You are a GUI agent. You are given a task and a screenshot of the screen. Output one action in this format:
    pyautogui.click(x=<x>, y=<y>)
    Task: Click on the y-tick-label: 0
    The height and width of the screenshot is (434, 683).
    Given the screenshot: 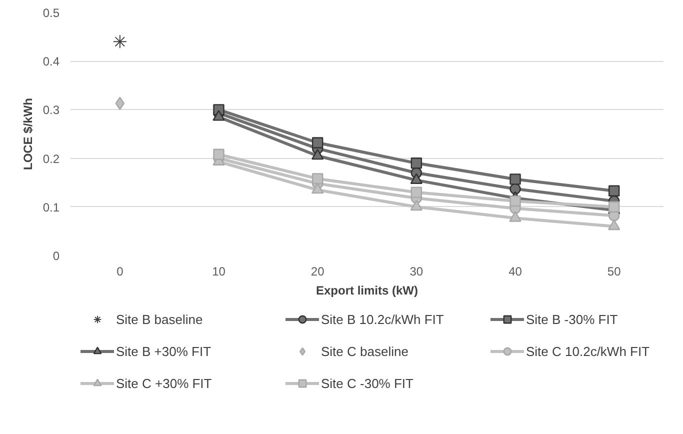 What is the action you would take?
    pyautogui.click(x=56, y=256)
    